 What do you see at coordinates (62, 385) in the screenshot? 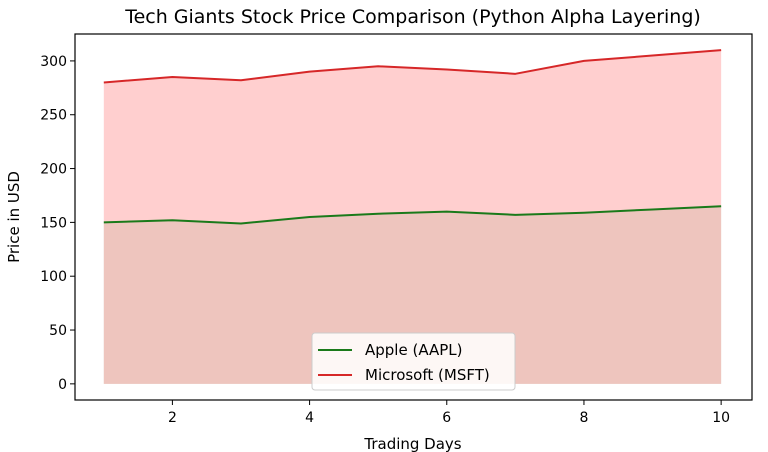
I see `y-tick-label: 0` at bounding box center [62, 385].